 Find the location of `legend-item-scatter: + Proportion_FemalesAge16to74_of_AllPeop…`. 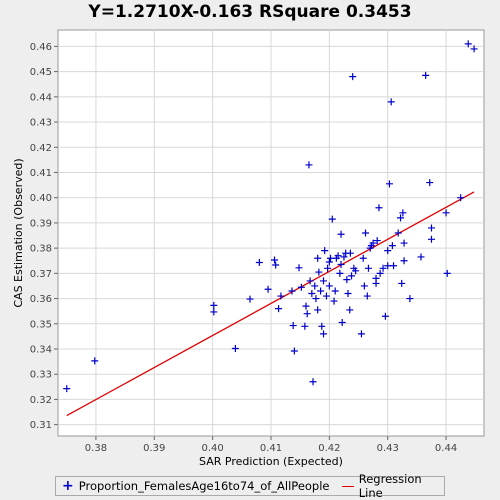

legend-item-scatter: + Proportion_FemalesAge16to74_of_AllPeop… is located at coordinates (196, 486).